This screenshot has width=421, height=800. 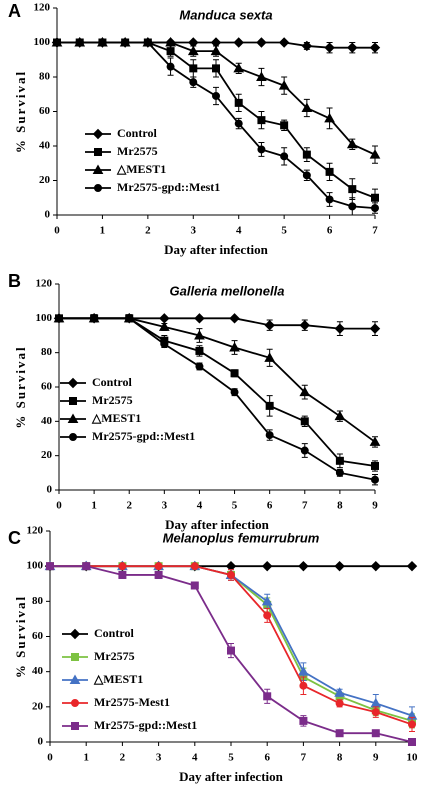 I want to click on x-tick-label: 6, so click(x=270, y=506).